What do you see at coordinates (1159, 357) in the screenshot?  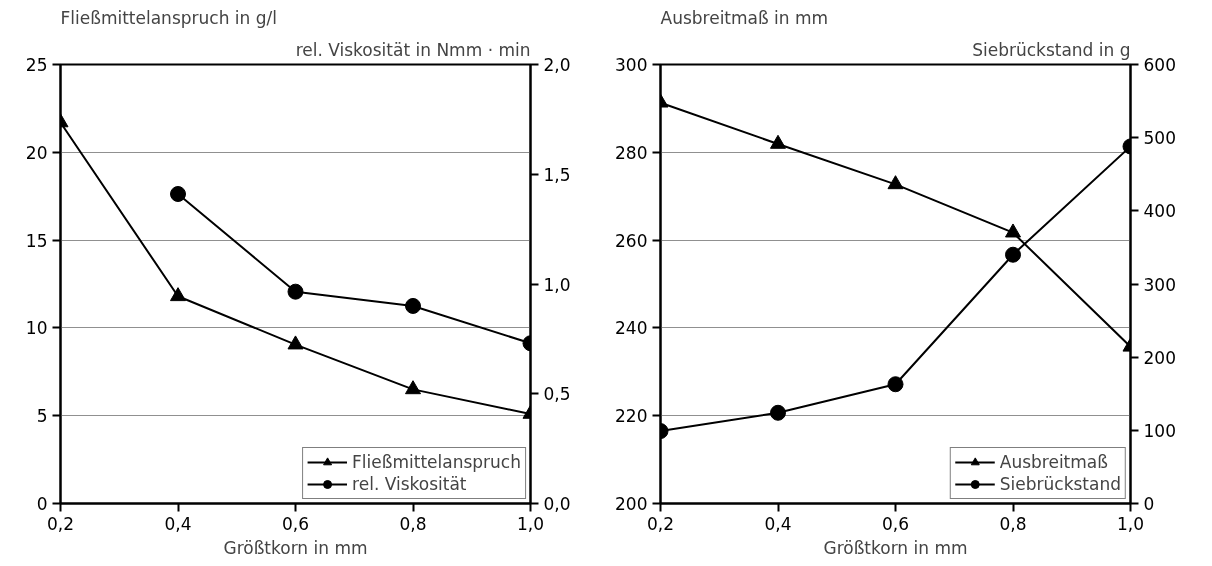 I see `y2-tick-label: 200` at bounding box center [1159, 357].